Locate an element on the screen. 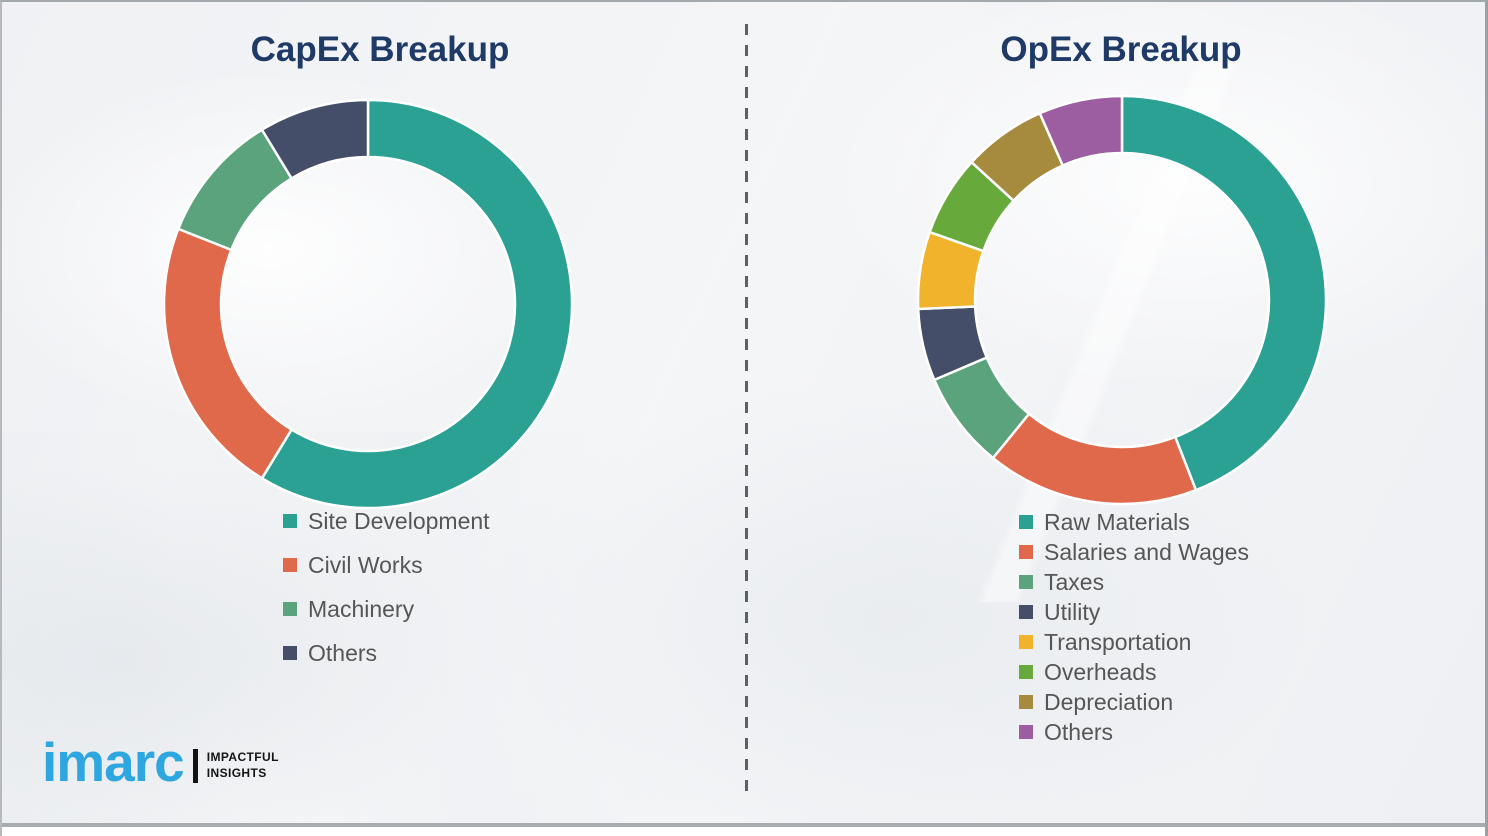 This screenshot has width=1488, height=836. legend-item-machinery: Machinery is located at coordinates (386, 608).